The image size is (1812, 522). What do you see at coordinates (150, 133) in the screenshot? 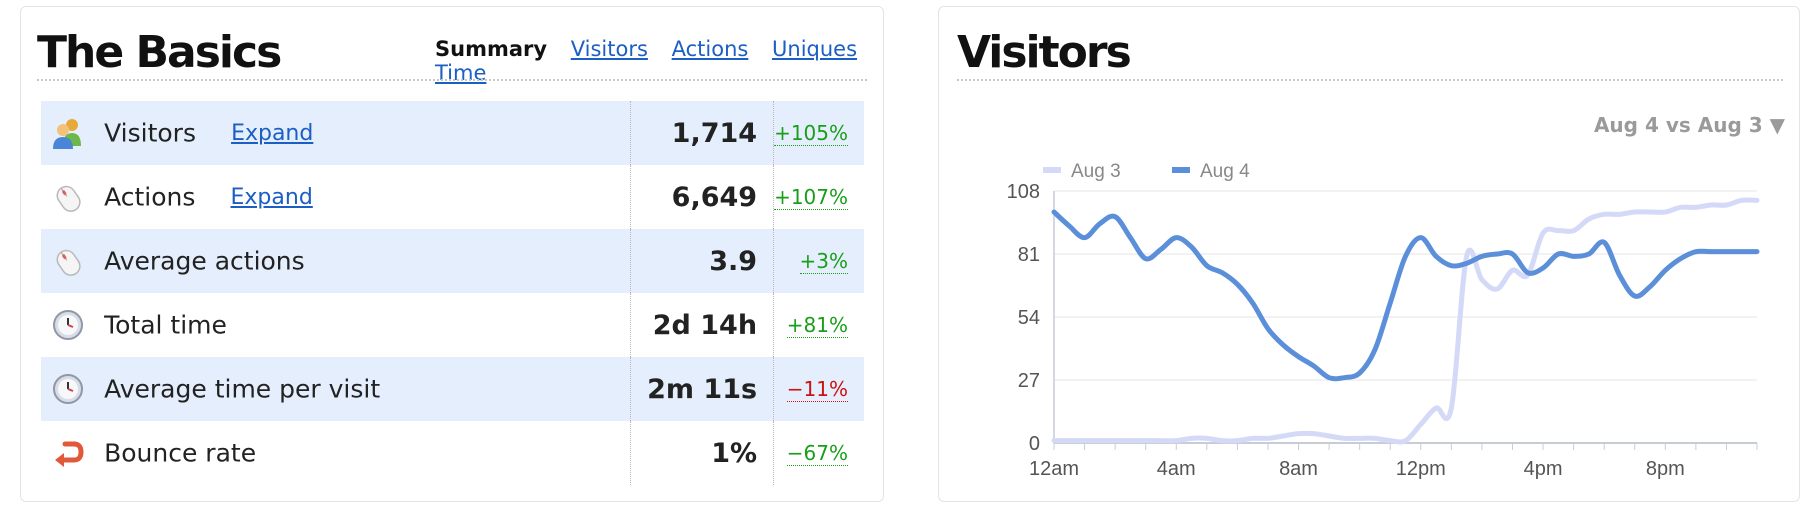
I see `row-label: Visitors` at bounding box center [150, 133].